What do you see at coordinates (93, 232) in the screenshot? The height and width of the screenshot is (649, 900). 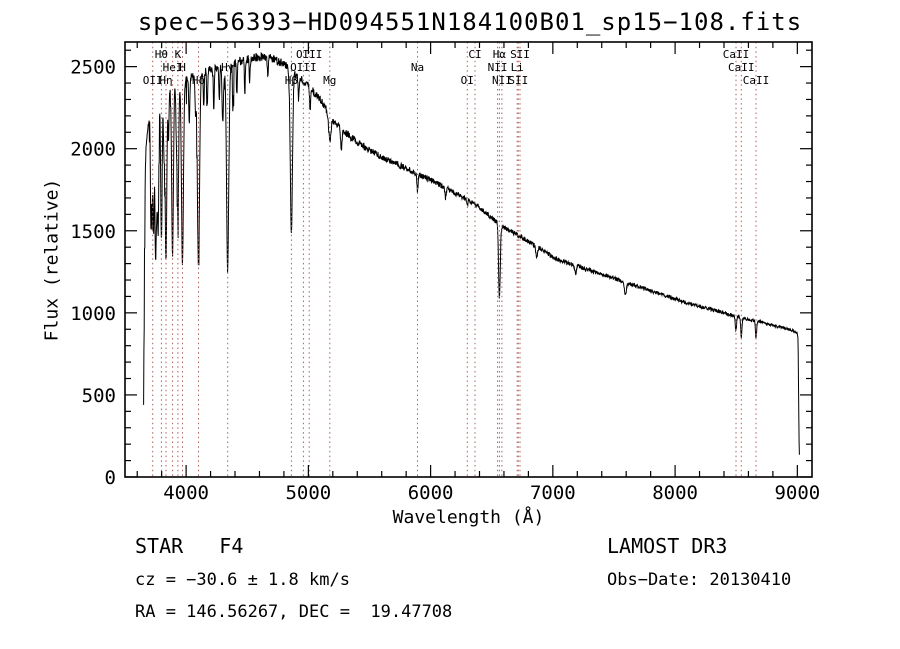 I see `y-tick-label: 1500` at bounding box center [93, 232].